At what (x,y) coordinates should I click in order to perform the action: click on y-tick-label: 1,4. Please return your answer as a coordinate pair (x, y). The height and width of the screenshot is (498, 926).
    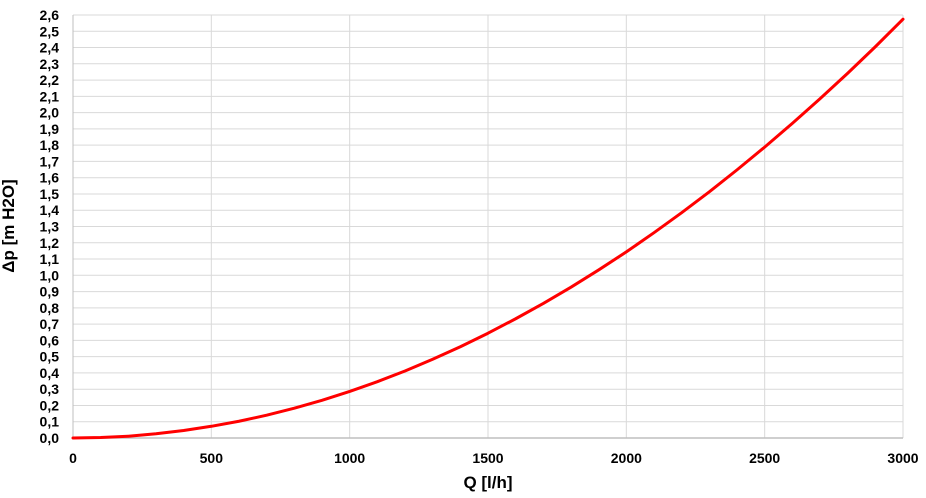
    Looking at the image, I should click on (50, 210).